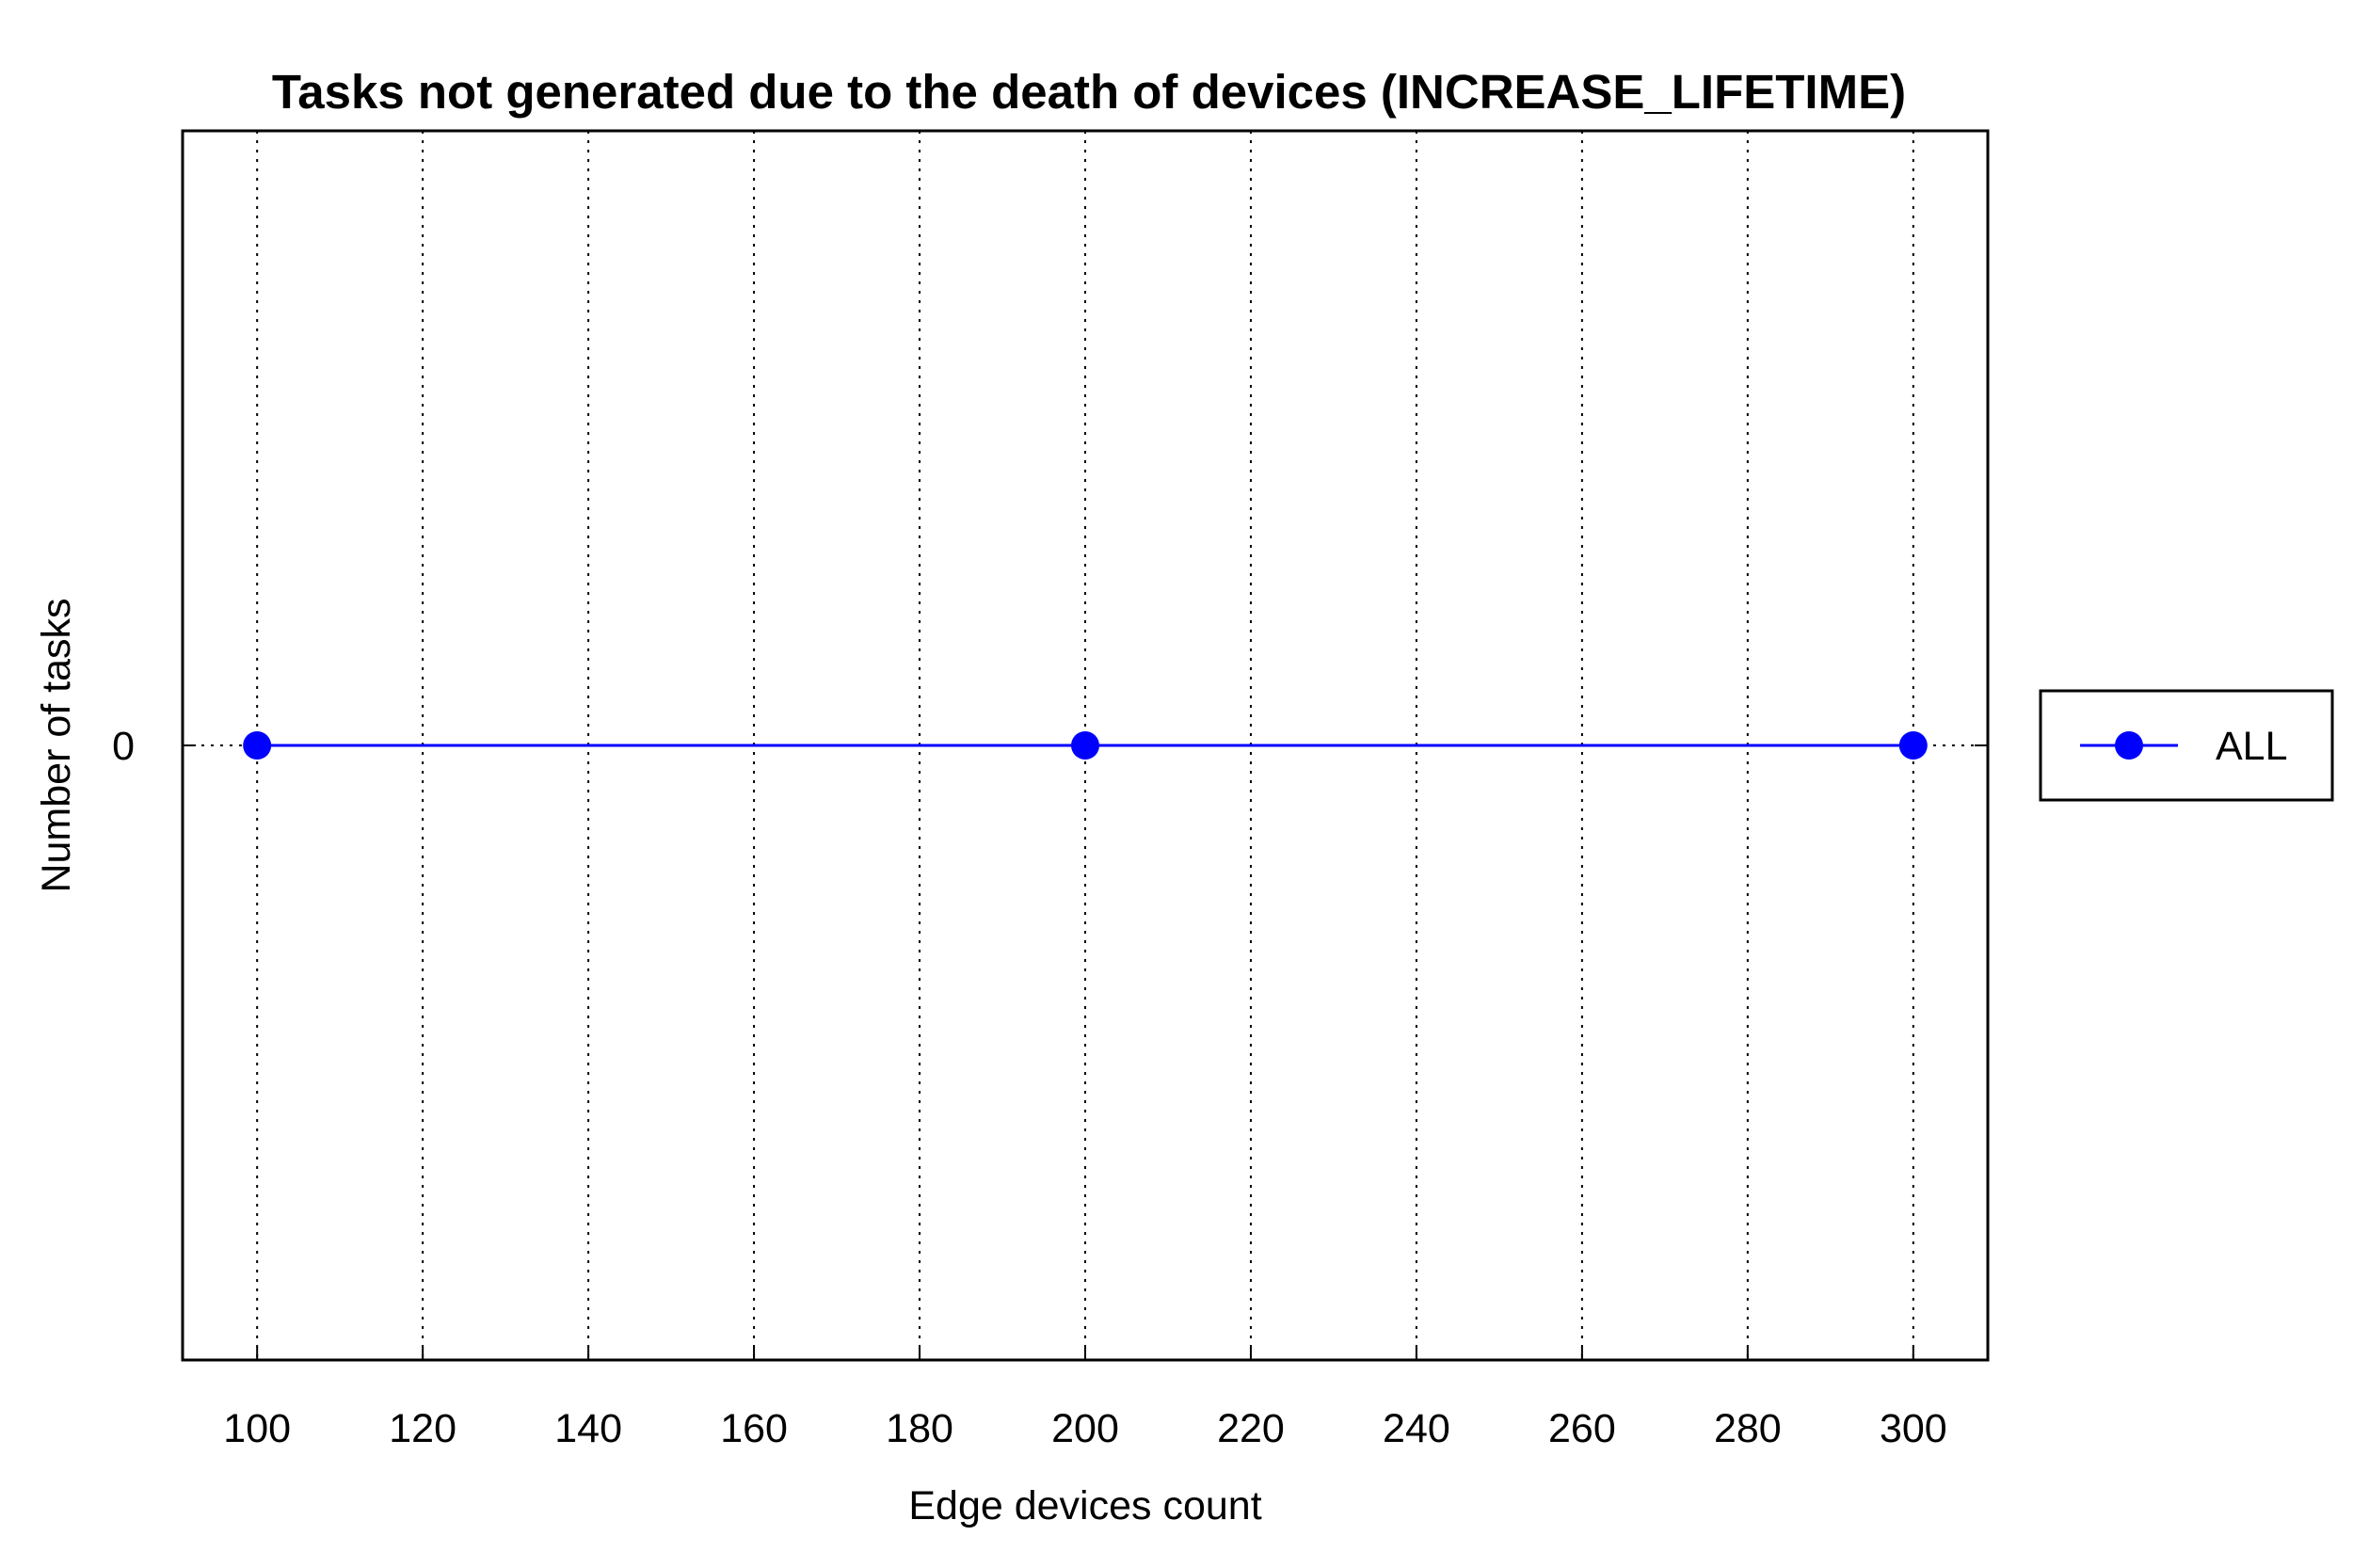 The image size is (2353, 1568). What do you see at coordinates (754, 1428) in the screenshot?
I see `x-tick-label: 160` at bounding box center [754, 1428].